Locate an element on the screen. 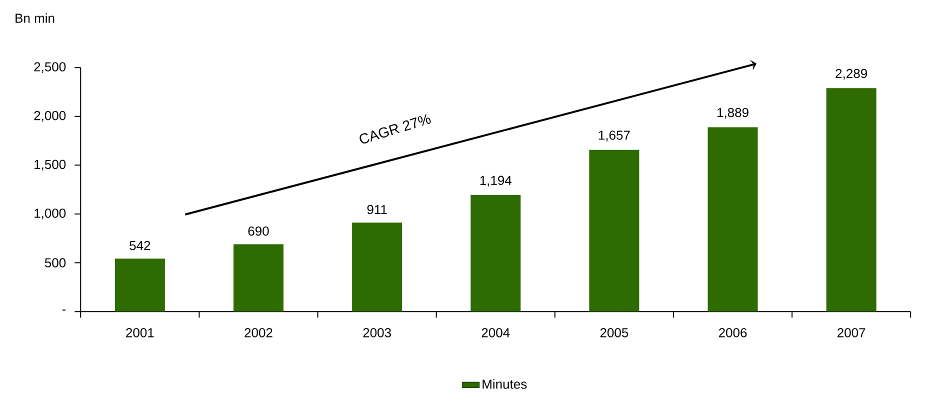 This screenshot has width=952, height=417. data-label: 1,657 is located at coordinates (614, 136).